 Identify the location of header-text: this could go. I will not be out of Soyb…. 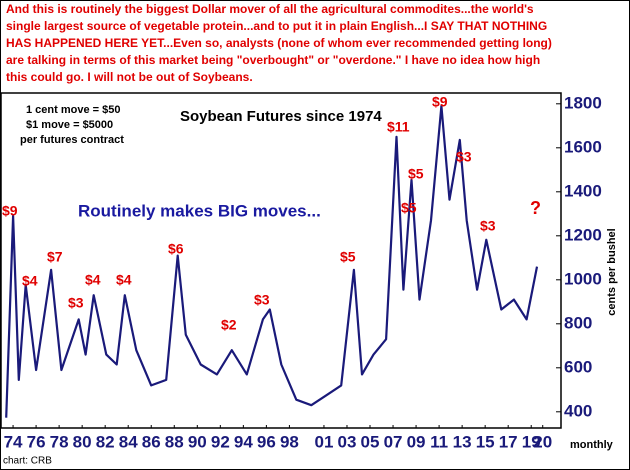
(129, 77).